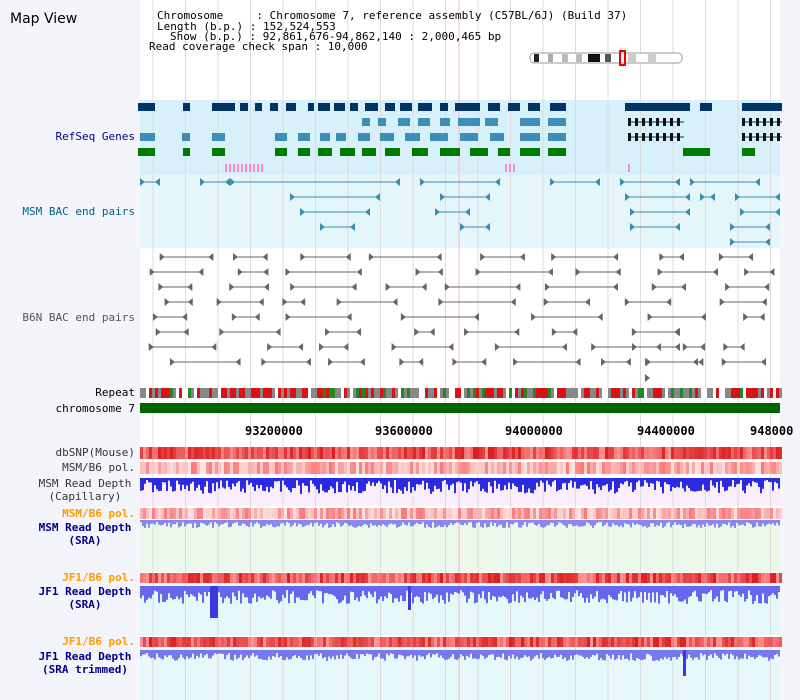 This screenshot has height=700, width=800. Describe the element at coordinates (78, 211) in the screenshot. I see `msm-bac-track-label: MSM BAC end pairs` at that location.